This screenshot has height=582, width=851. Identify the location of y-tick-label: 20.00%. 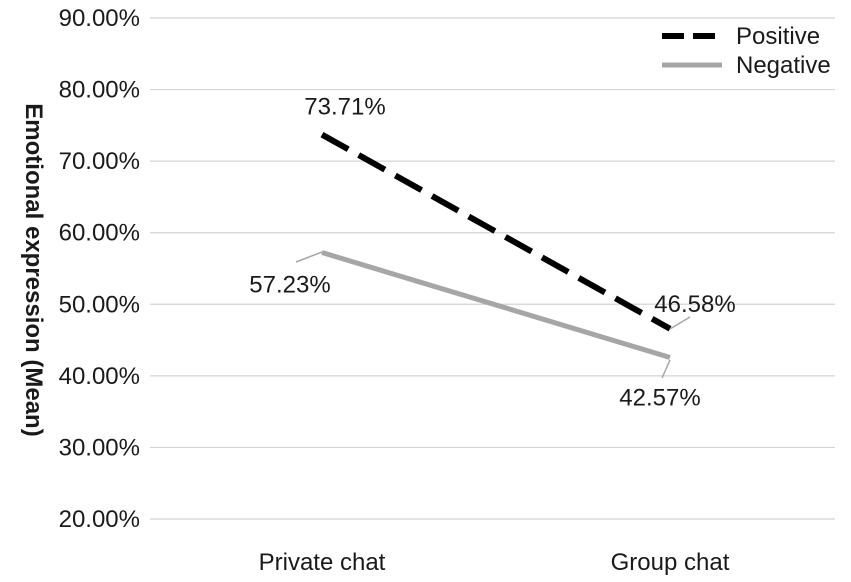
(99, 519).